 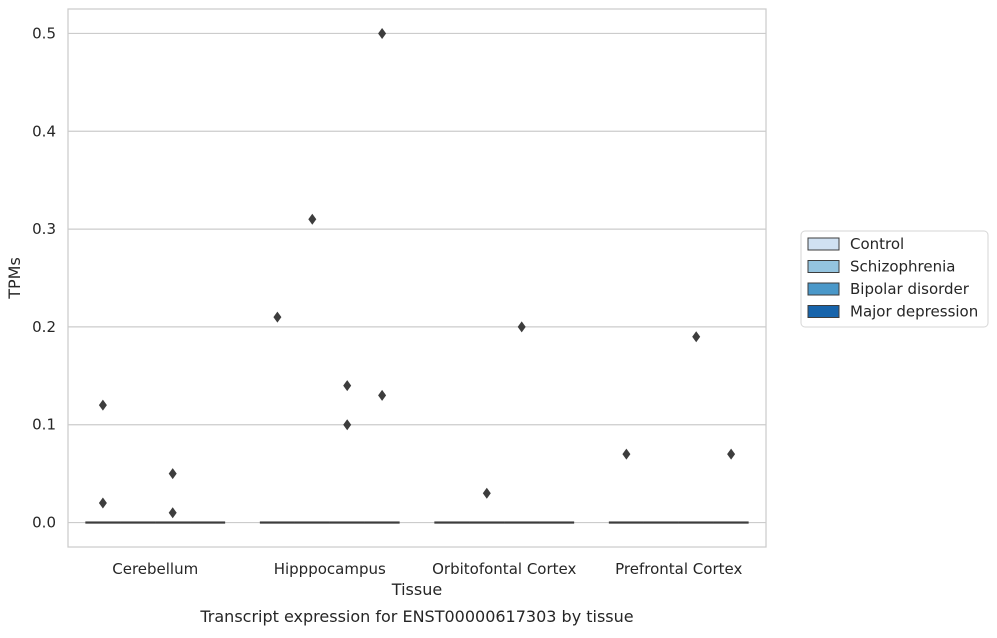 What do you see at coordinates (14, 278) in the screenshot?
I see `y-axis-title: TPMs` at bounding box center [14, 278].